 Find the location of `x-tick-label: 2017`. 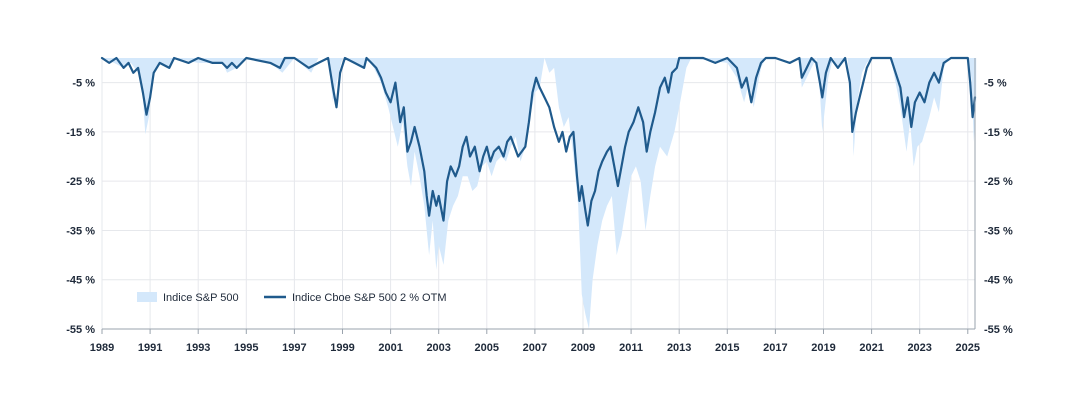

x-tick-label: 2017 is located at coordinates (775, 348).